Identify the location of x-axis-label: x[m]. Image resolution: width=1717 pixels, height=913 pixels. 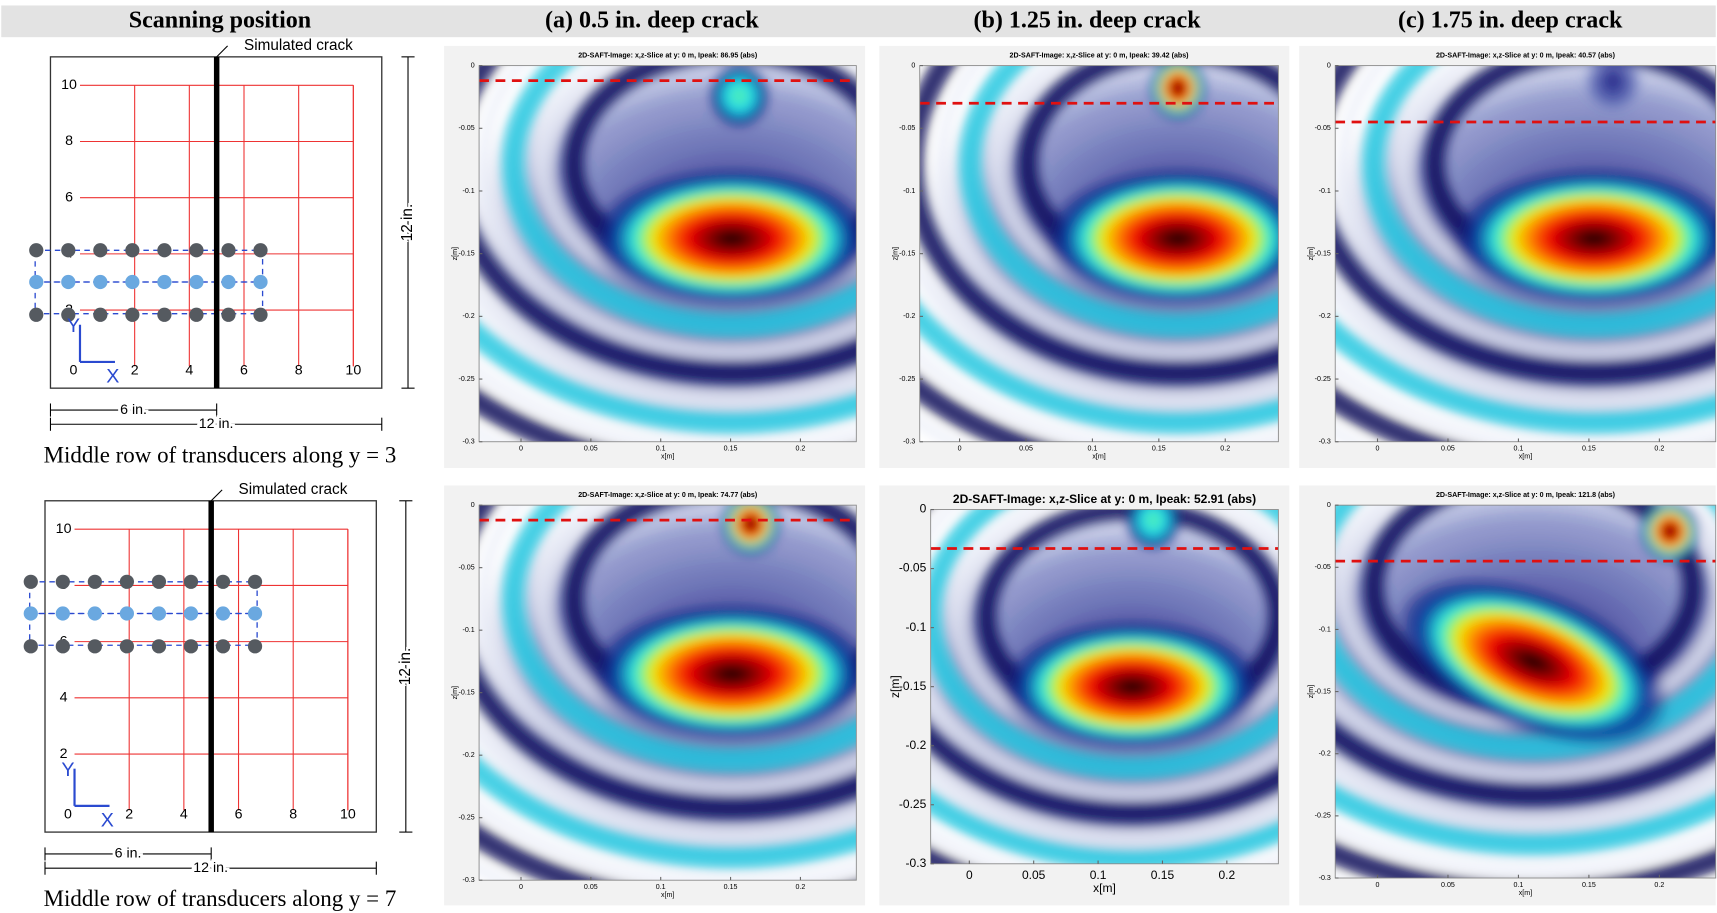
(1104, 888).